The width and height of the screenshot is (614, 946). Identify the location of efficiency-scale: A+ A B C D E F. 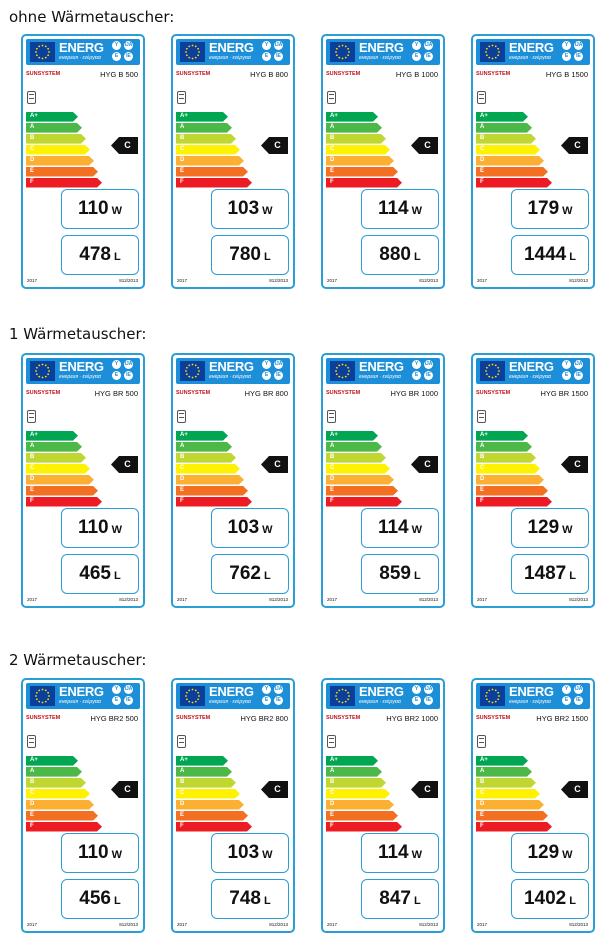
(364, 150).